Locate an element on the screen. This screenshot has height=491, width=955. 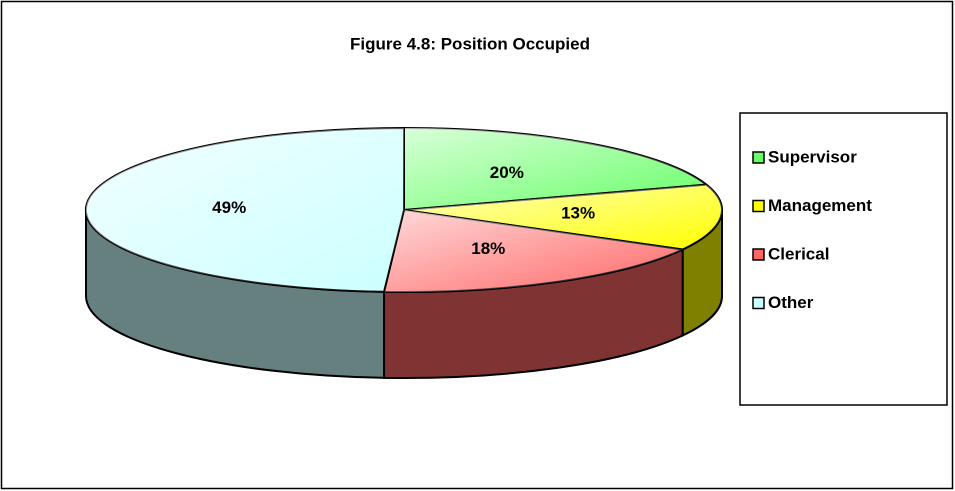
data-label: 20% is located at coordinates (507, 172).